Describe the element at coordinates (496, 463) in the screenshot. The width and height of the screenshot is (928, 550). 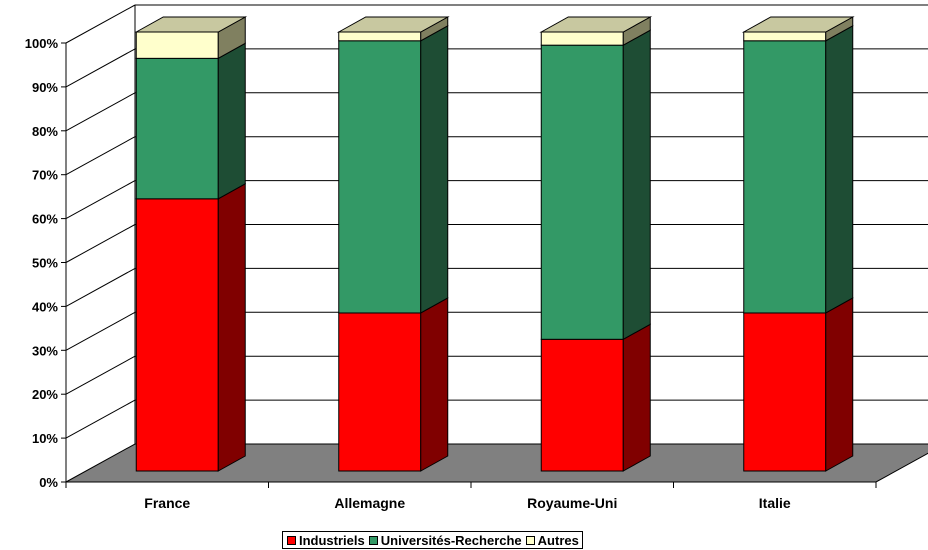
I see `chart-floor` at that location.